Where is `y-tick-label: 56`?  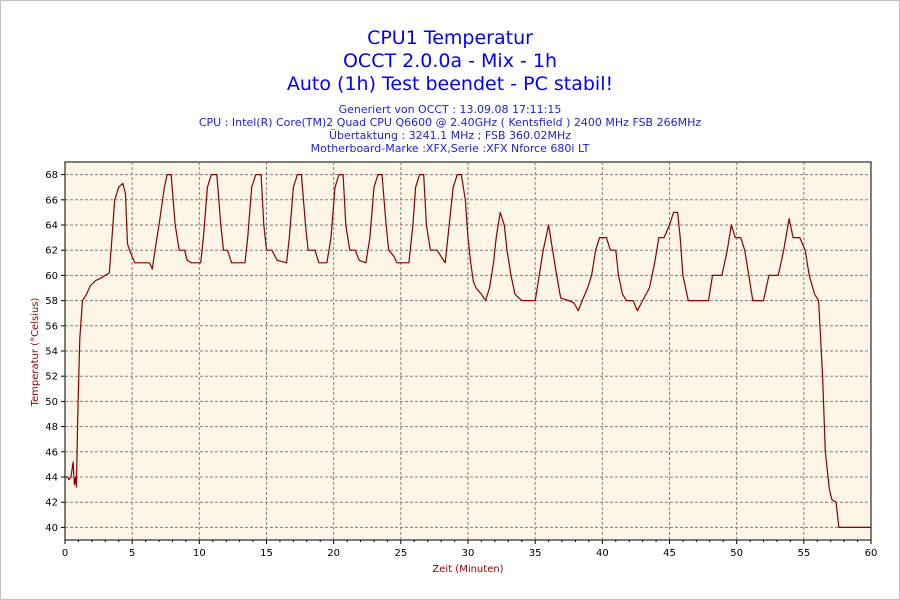
y-tick-label: 56 is located at coordinates (51, 326).